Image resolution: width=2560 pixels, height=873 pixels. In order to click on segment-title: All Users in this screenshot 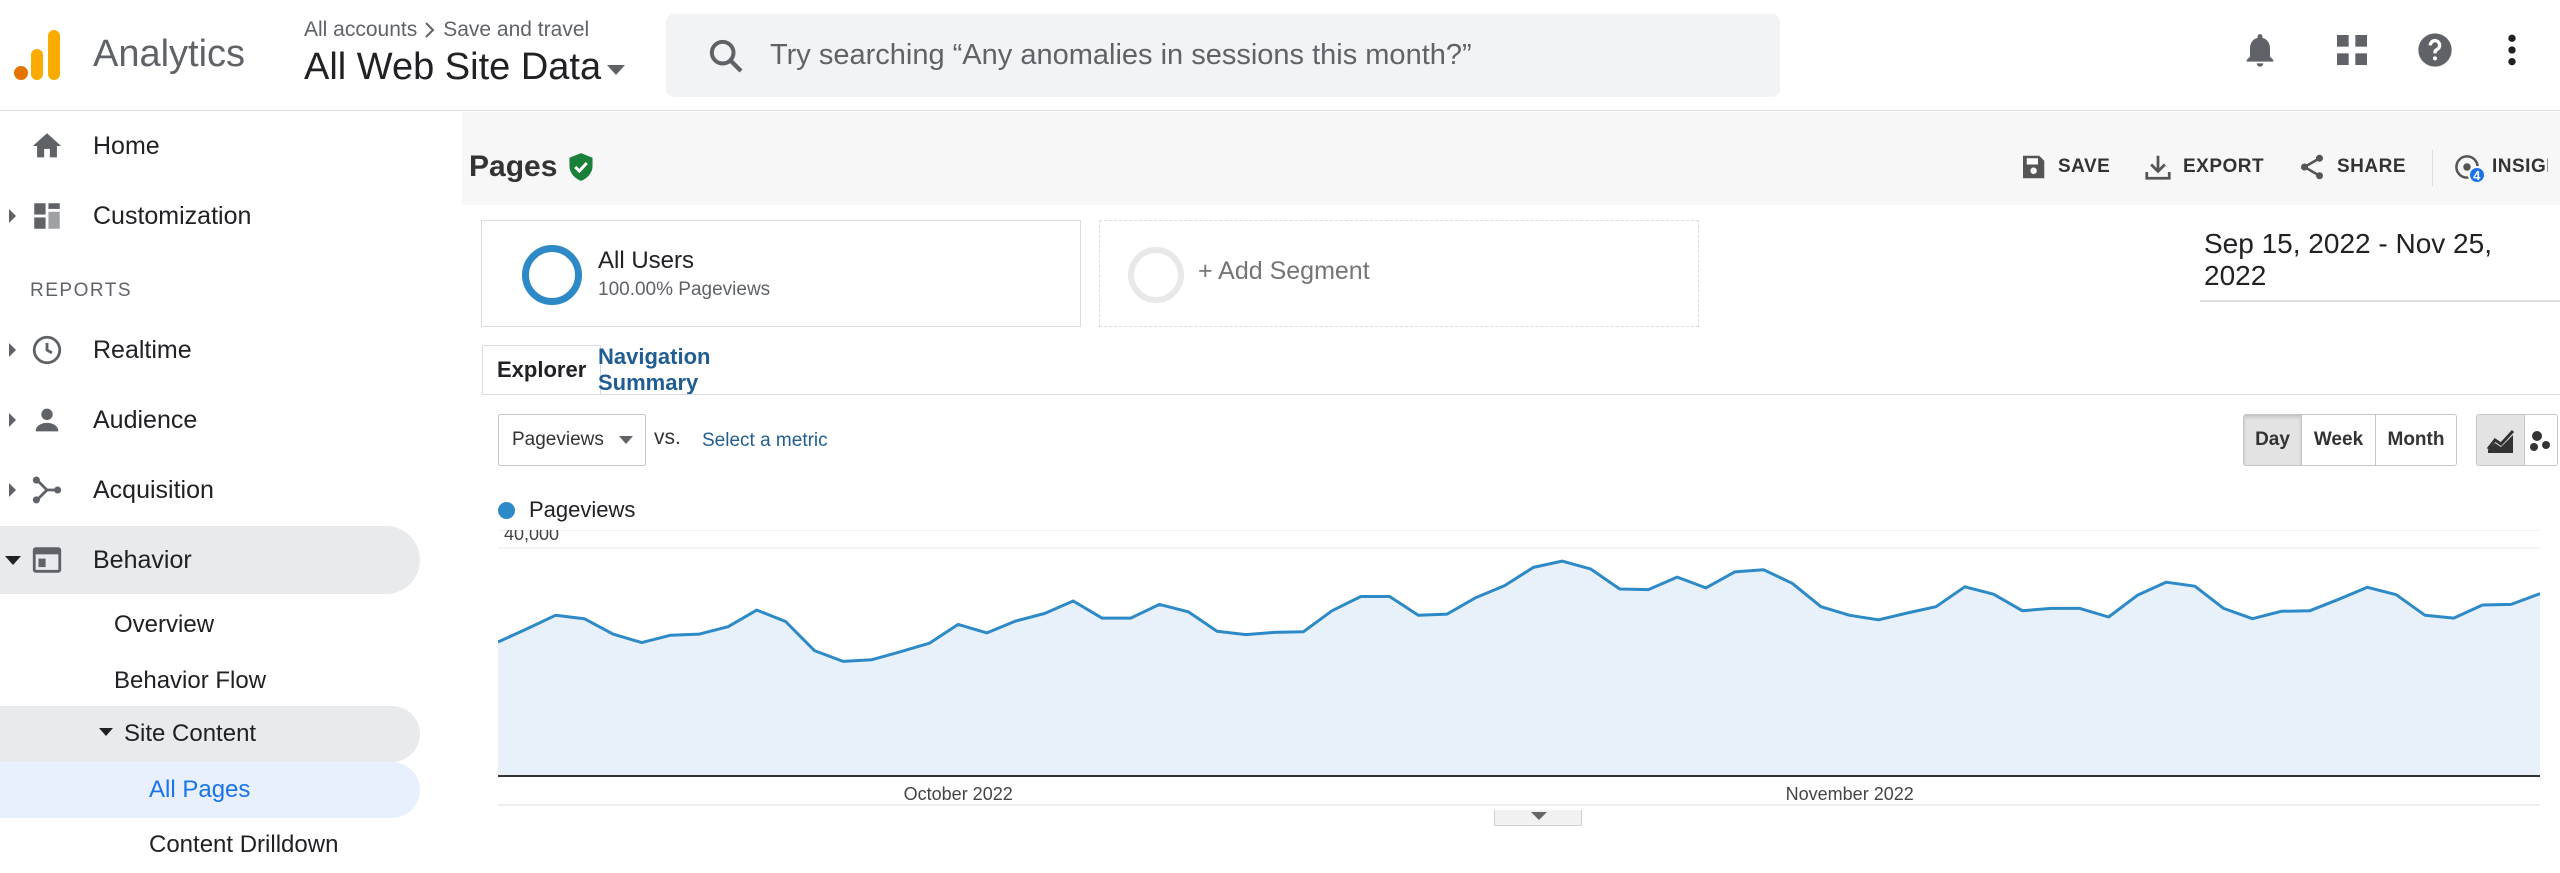, I will do `click(646, 260)`.